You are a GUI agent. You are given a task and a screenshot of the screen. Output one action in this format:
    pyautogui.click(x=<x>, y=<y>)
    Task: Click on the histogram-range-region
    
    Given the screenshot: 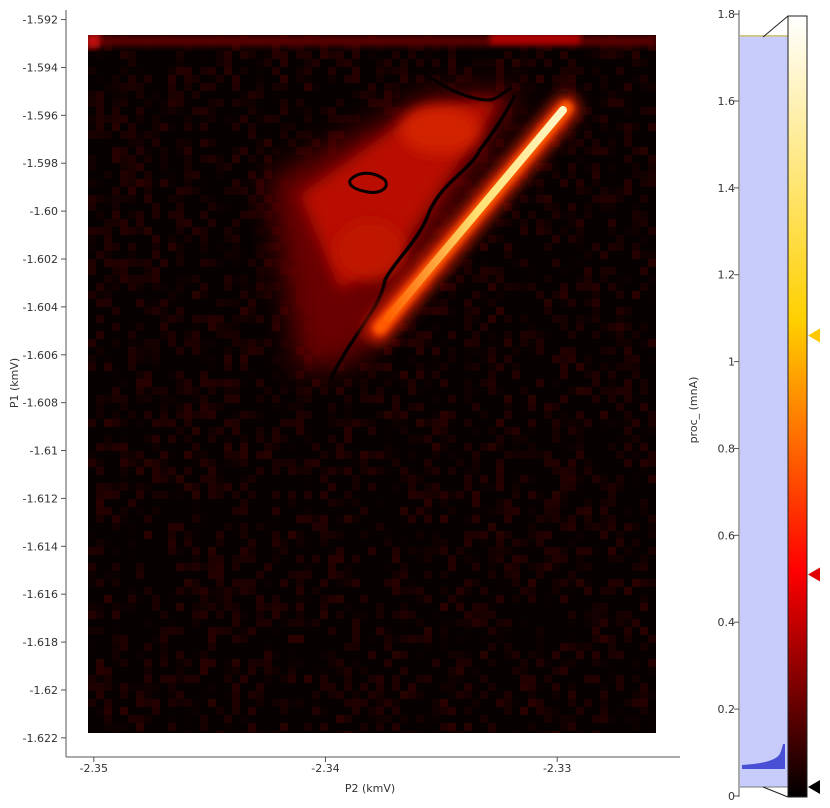 What is the action you would take?
    pyautogui.click(x=764, y=411)
    